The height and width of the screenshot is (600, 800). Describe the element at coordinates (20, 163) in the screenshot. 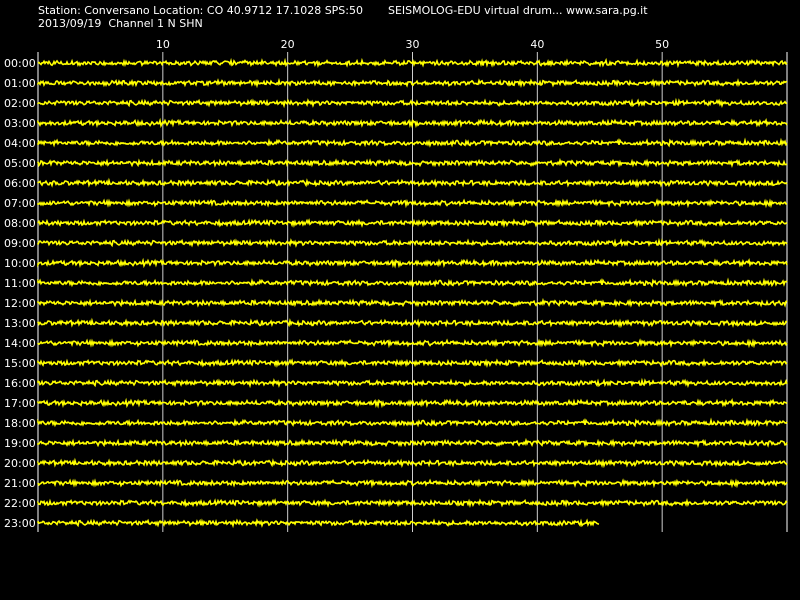

I see `row-label: 05:00` at that location.